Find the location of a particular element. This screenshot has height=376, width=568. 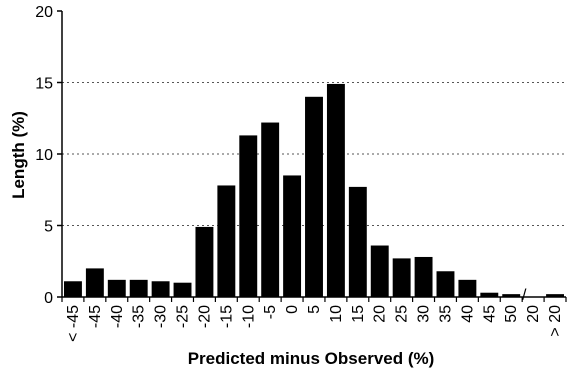

x-tick-label: -15 is located at coordinates (226, 316).